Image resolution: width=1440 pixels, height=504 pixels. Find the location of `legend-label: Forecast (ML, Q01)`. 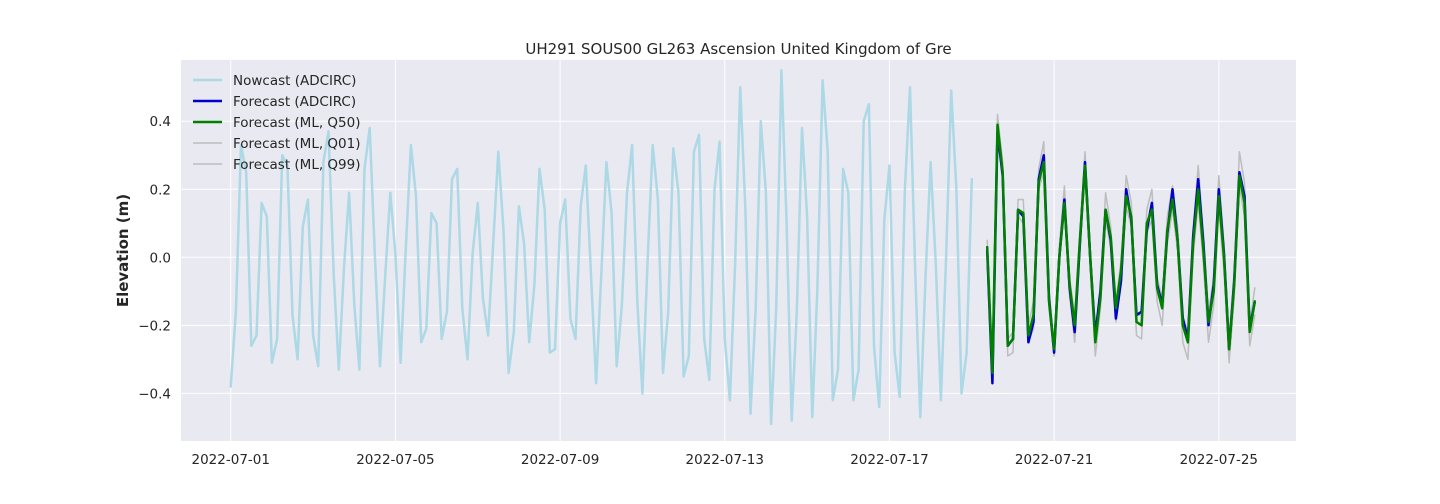

legend-label: Forecast (ML, Q01) is located at coordinates (297, 144).